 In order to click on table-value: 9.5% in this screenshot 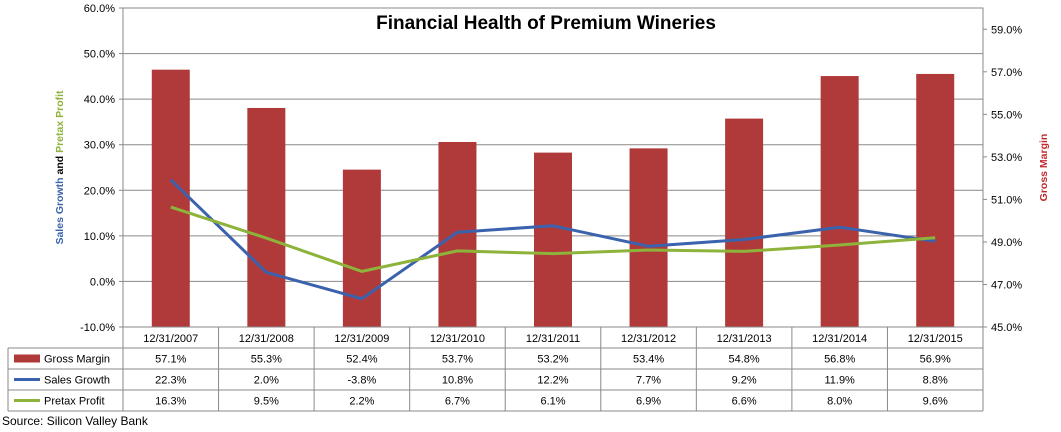, I will do `click(266, 402)`.